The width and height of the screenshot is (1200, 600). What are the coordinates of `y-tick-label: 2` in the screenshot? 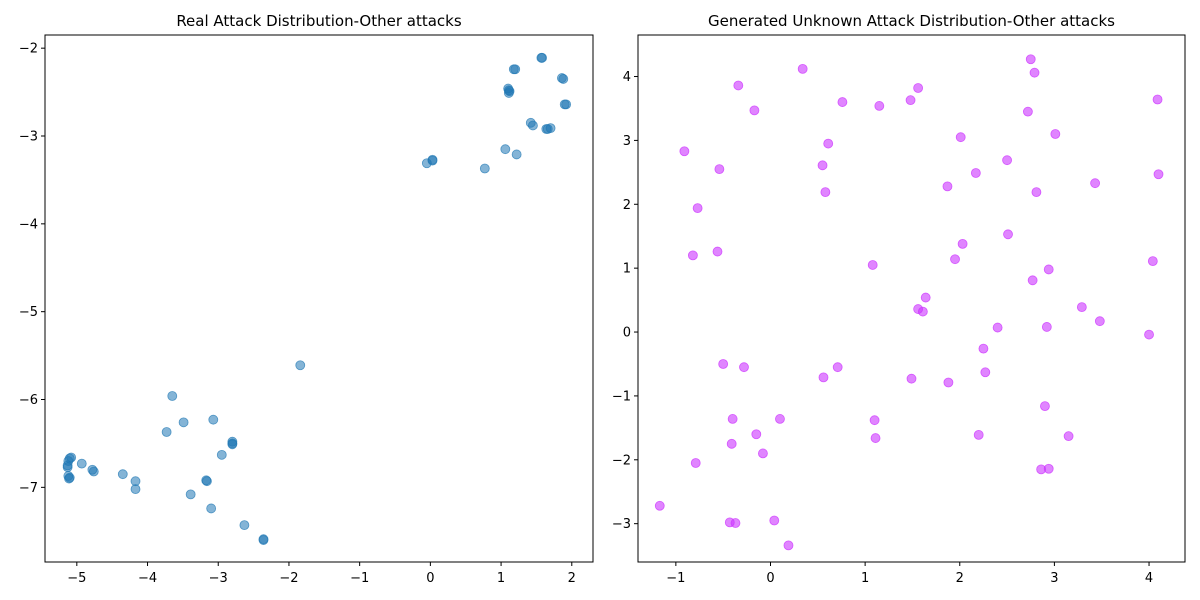 It's located at (627, 205).